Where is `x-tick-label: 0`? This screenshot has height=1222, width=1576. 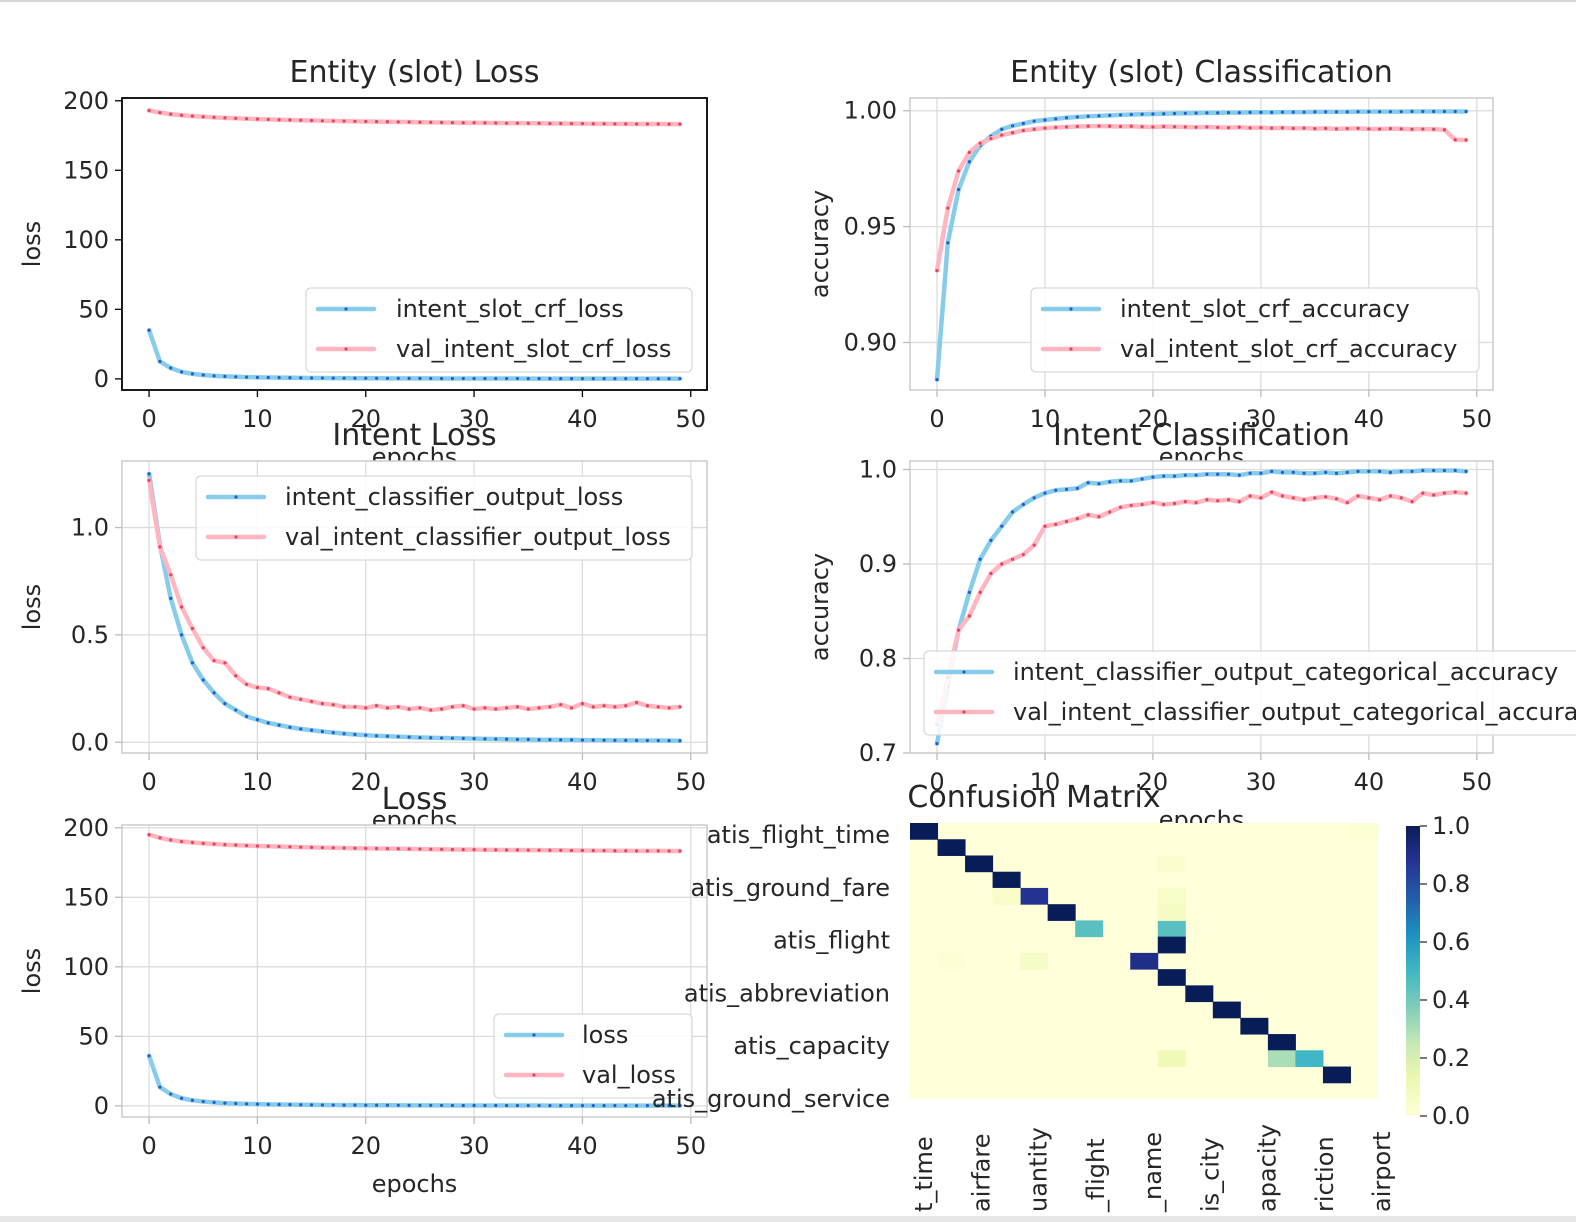 x-tick-label: 0 is located at coordinates (148, 782).